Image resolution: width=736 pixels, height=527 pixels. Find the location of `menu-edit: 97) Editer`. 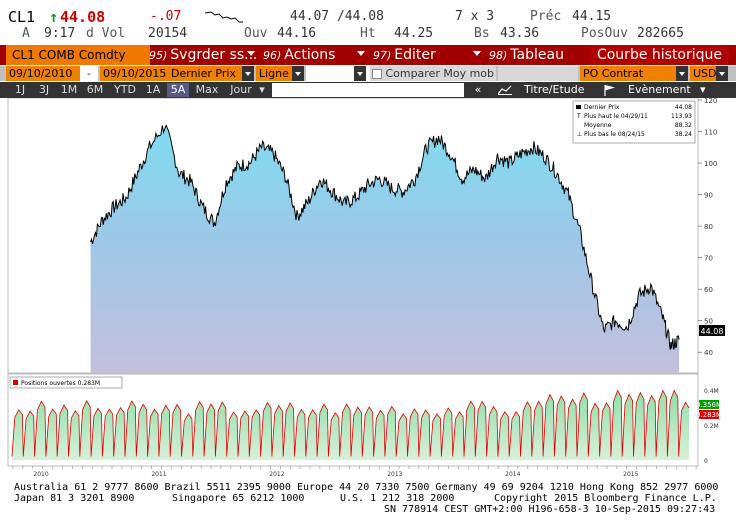

menu-edit: 97) Editer is located at coordinates (429, 55).